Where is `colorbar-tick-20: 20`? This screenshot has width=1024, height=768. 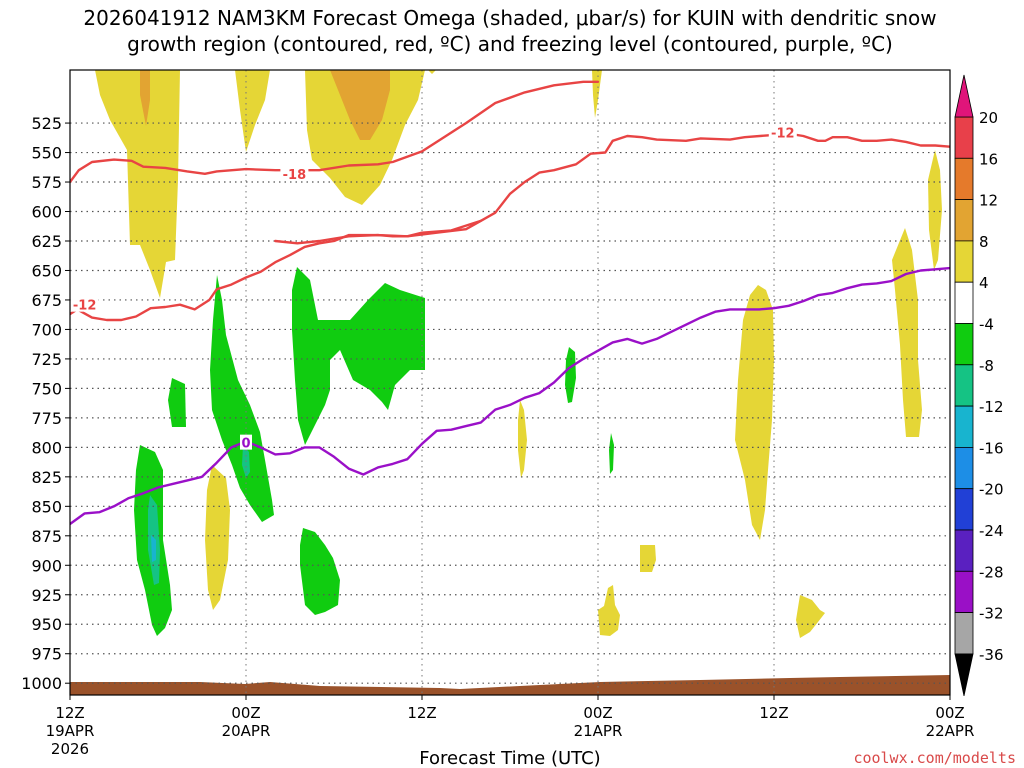 colorbar-tick-20: 20 is located at coordinates (988, 118).